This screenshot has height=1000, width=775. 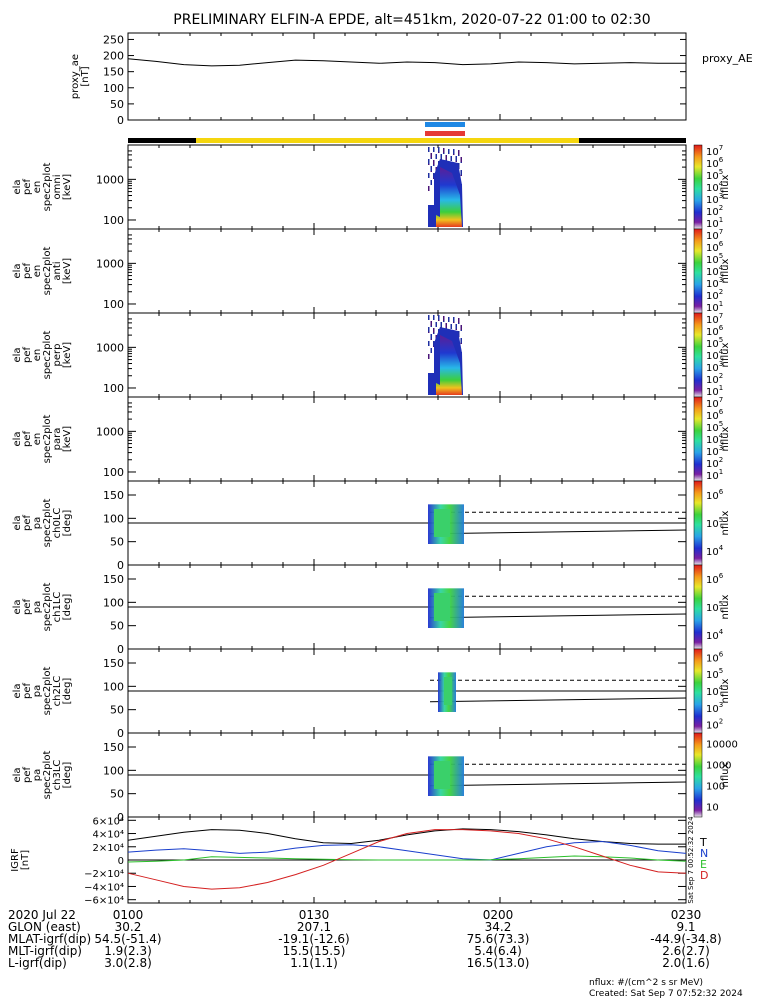 I want to click on ylabel-line: ch3LC, so click(x=57, y=775).